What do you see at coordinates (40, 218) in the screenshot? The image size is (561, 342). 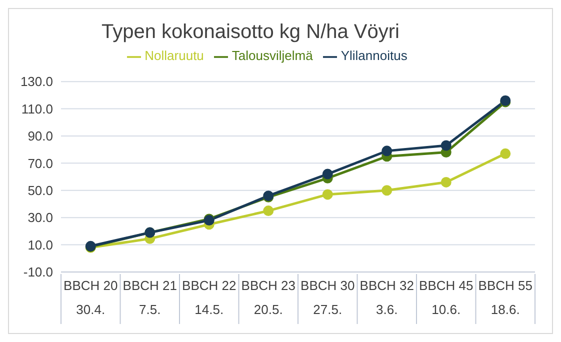 I see `y-tick-label: 30.0` at bounding box center [40, 218].